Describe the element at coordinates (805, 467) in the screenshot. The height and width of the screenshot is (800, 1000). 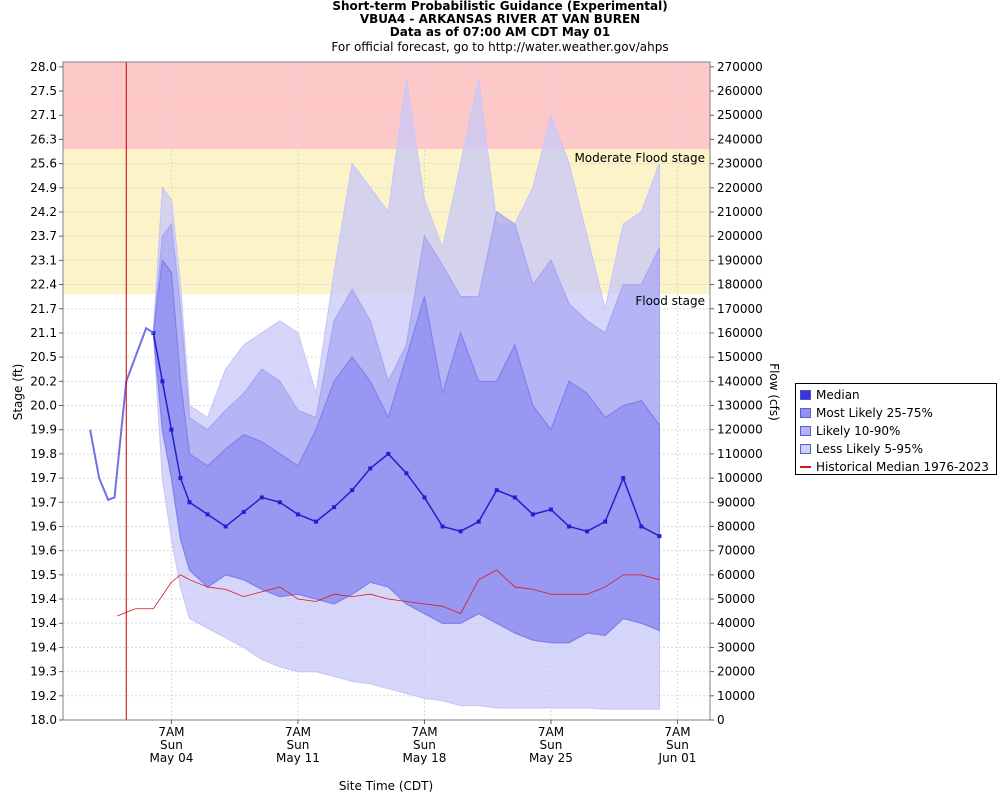
I see `legend-swatch-historical` at that location.